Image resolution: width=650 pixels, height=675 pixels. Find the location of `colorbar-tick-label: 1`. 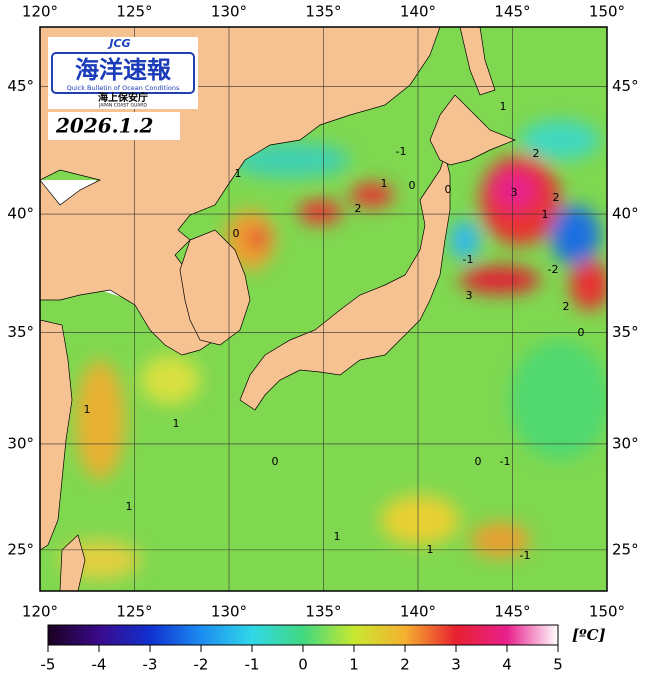

colorbar-tick-label: 1 is located at coordinates (354, 665).